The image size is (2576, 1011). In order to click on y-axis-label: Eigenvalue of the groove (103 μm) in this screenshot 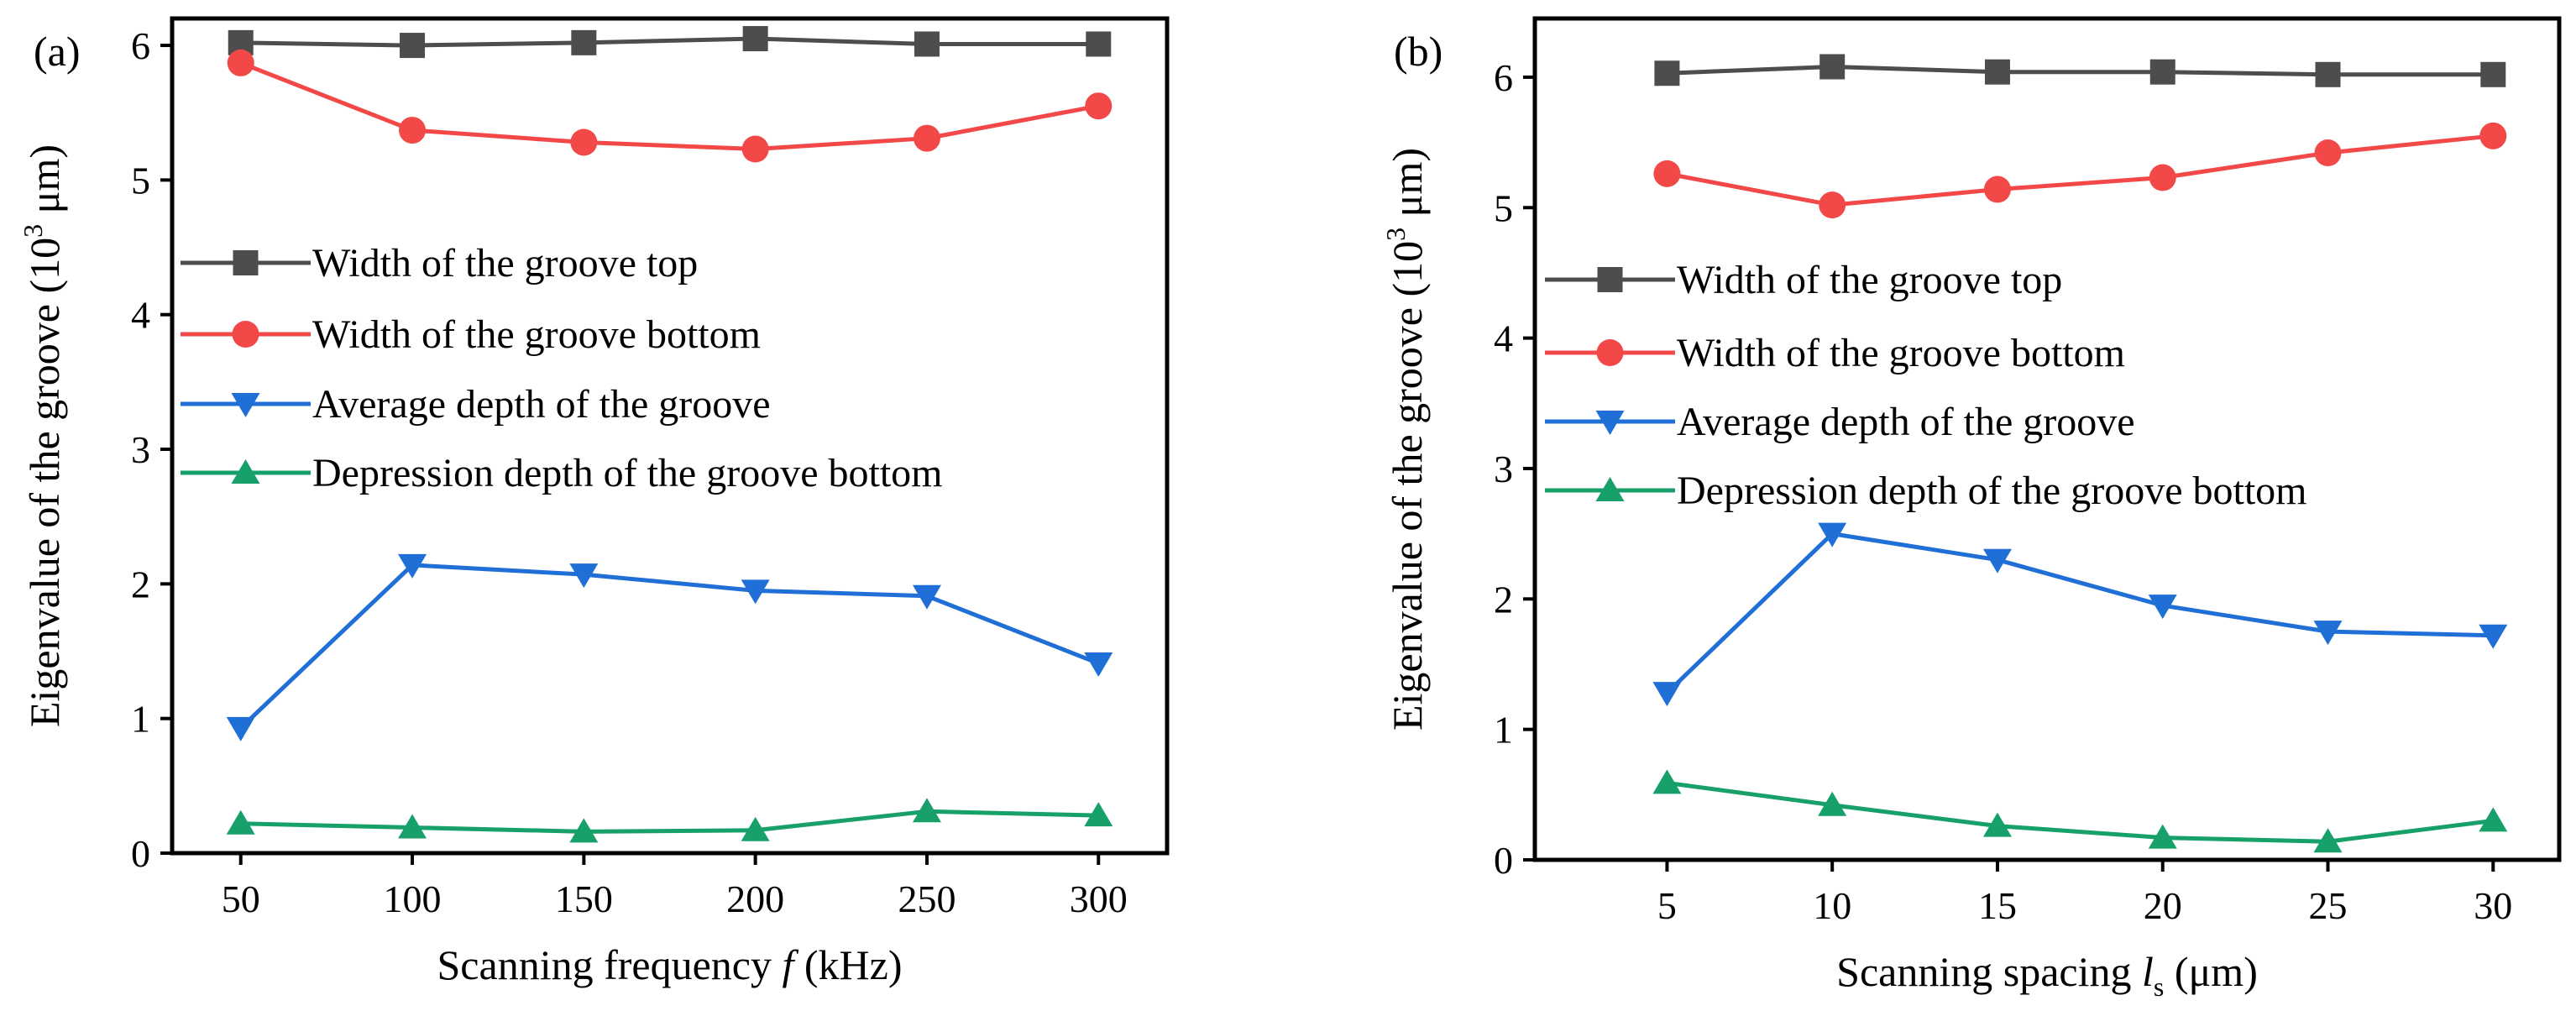, I will do `click(1406, 439)`.